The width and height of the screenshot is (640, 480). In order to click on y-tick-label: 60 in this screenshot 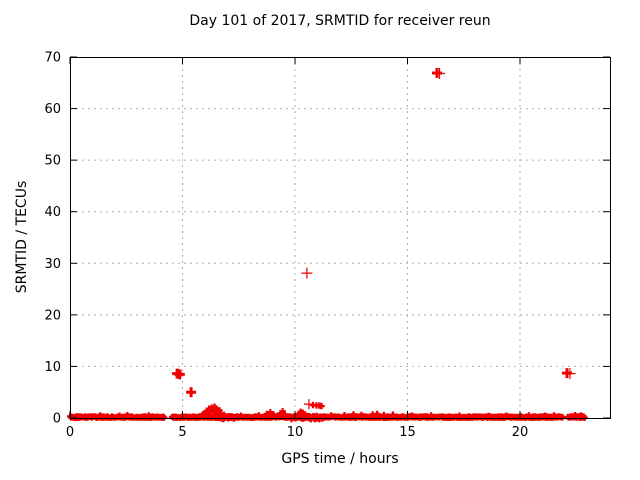, I will do `click(52, 109)`.